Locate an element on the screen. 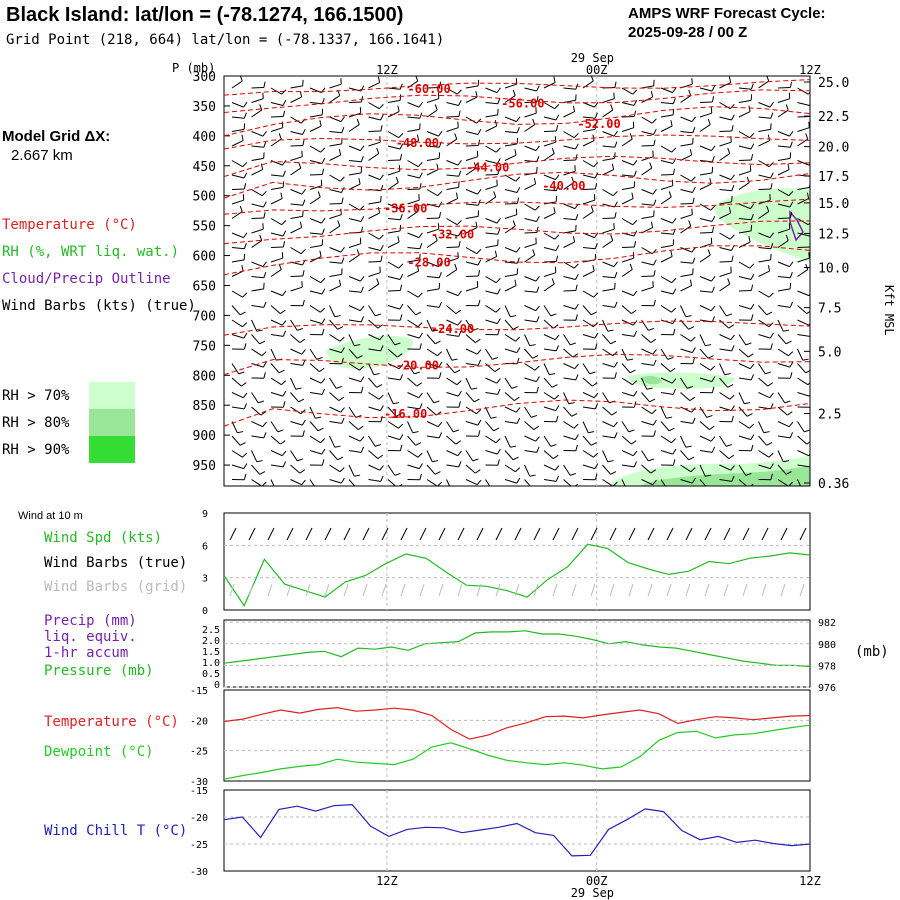 The image size is (900, 900). y-tick-label: 3 is located at coordinates (205, 579).